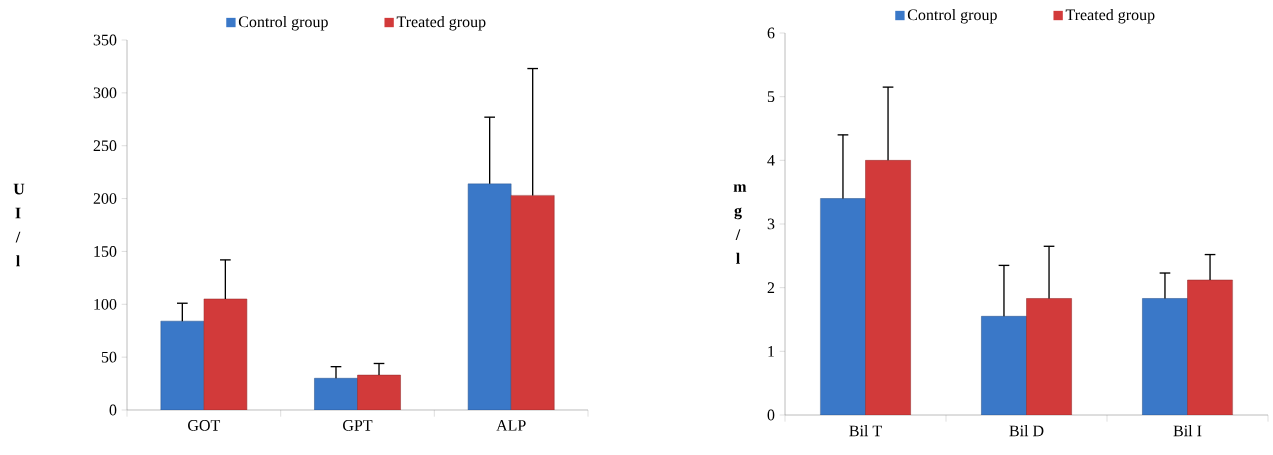  What do you see at coordinates (105, 93) in the screenshot?
I see `y-tick-label: 300` at bounding box center [105, 93].